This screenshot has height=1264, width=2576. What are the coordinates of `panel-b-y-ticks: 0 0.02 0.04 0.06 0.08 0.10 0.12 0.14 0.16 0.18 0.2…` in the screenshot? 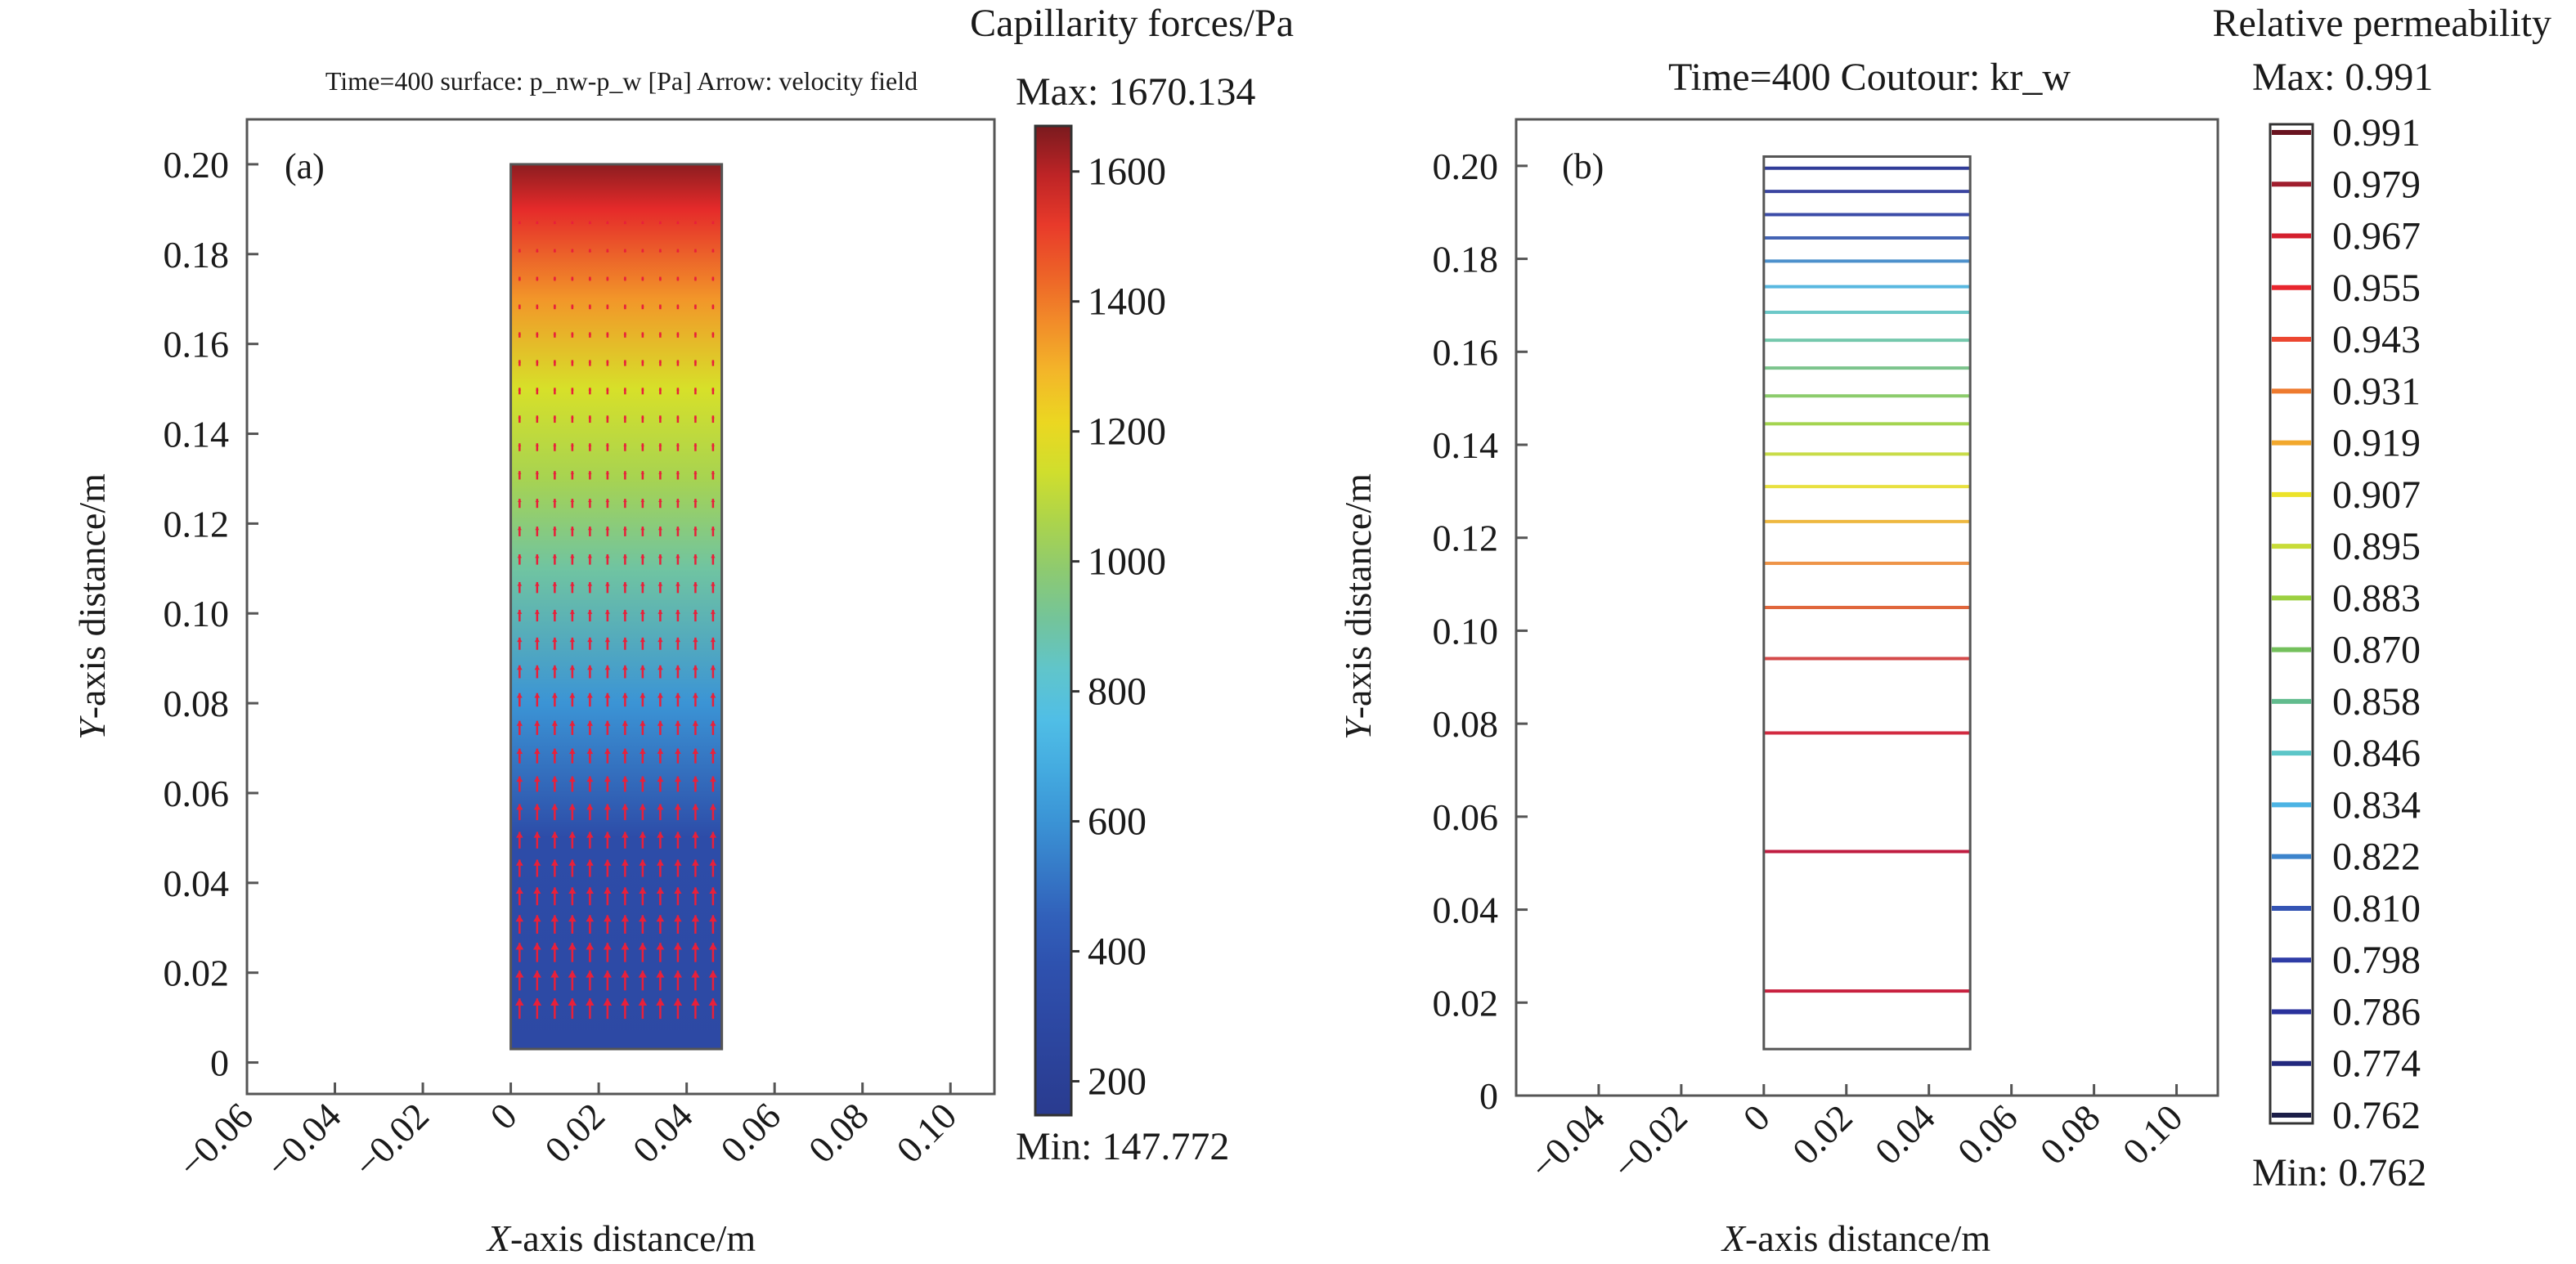 It's located at (1481, 632).